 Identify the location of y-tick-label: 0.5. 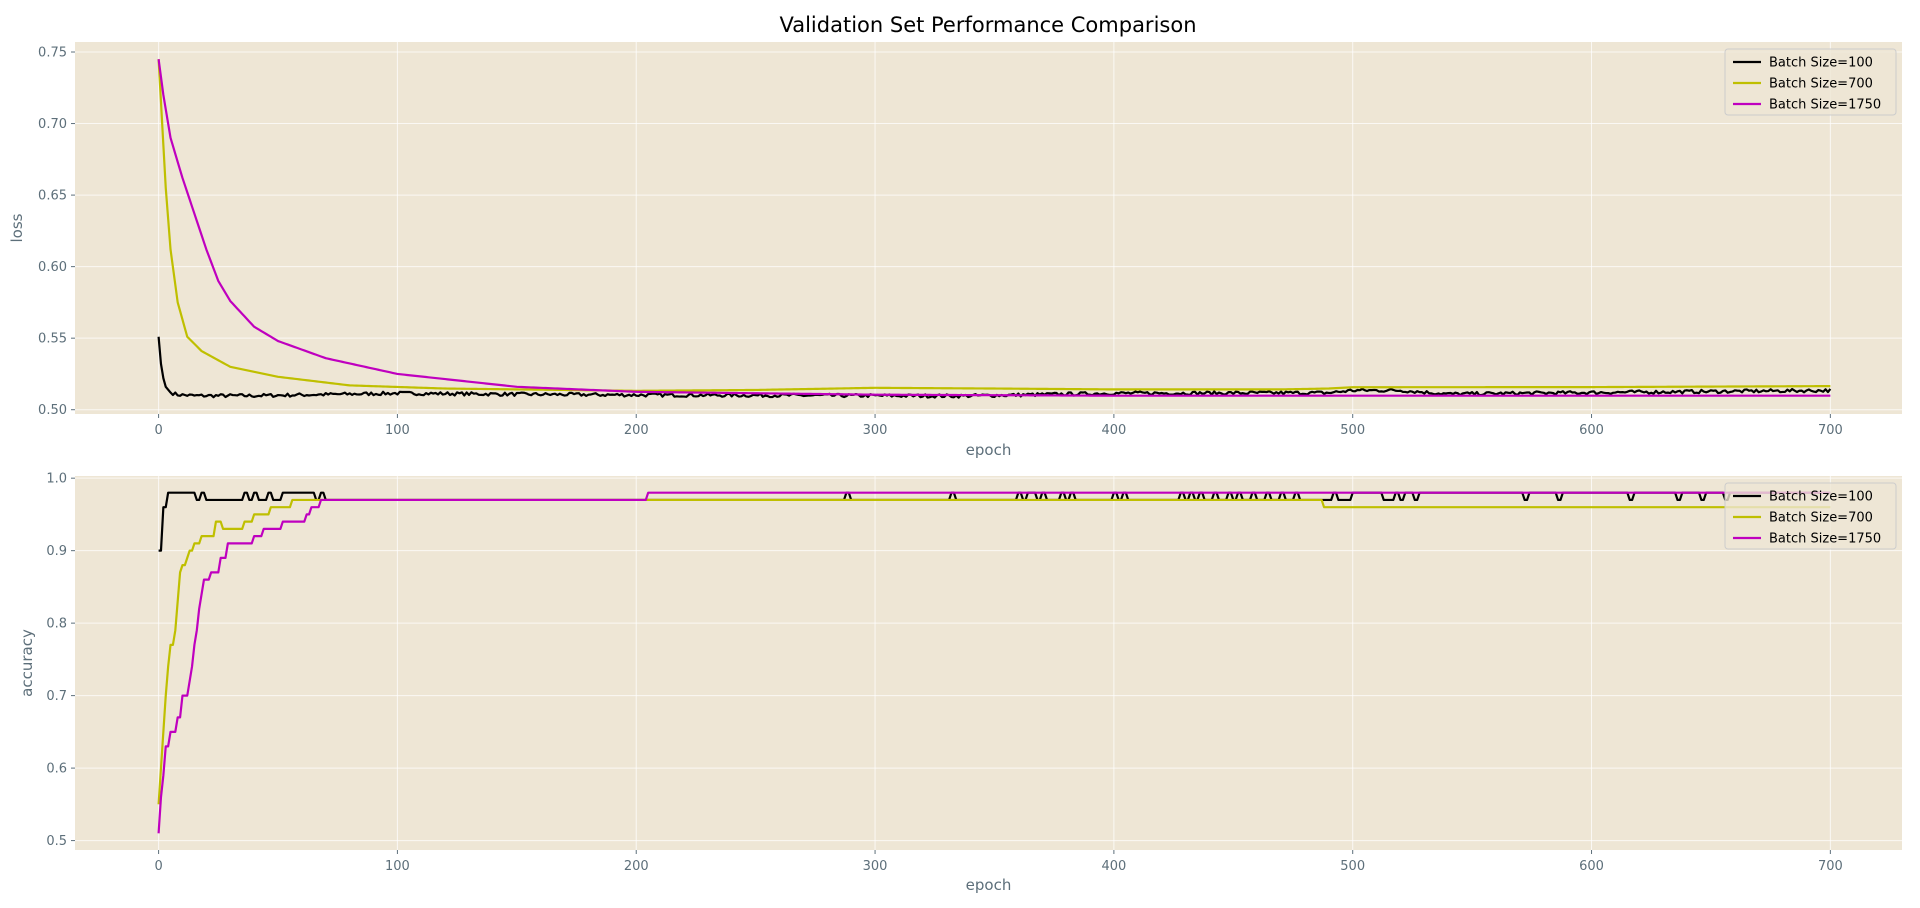
(56, 841).